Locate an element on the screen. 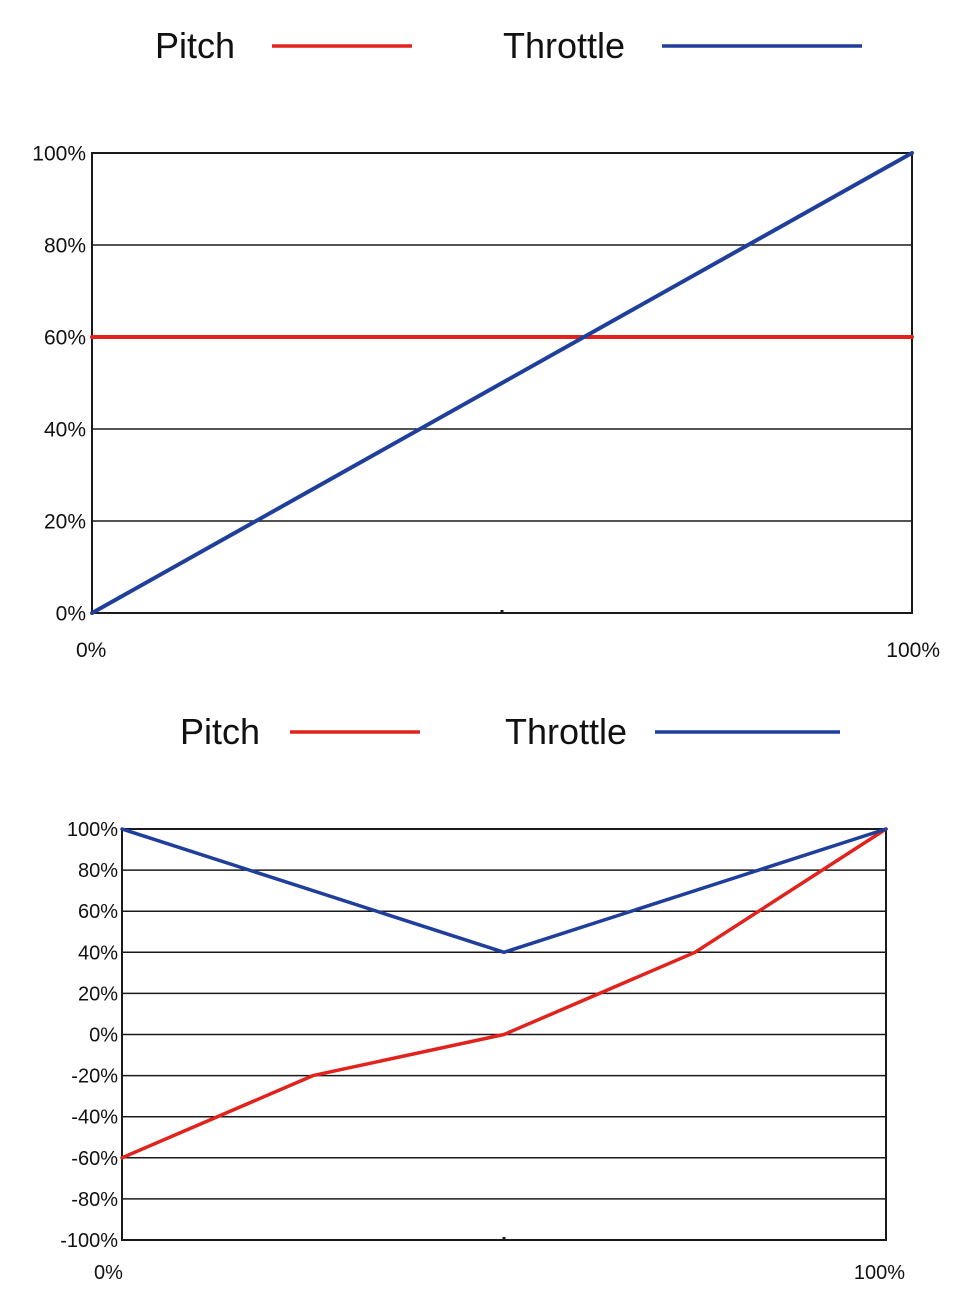 This screenshot has width=963, height=1296. y-tick-label: -100% is located at coordinates (89, 1241).